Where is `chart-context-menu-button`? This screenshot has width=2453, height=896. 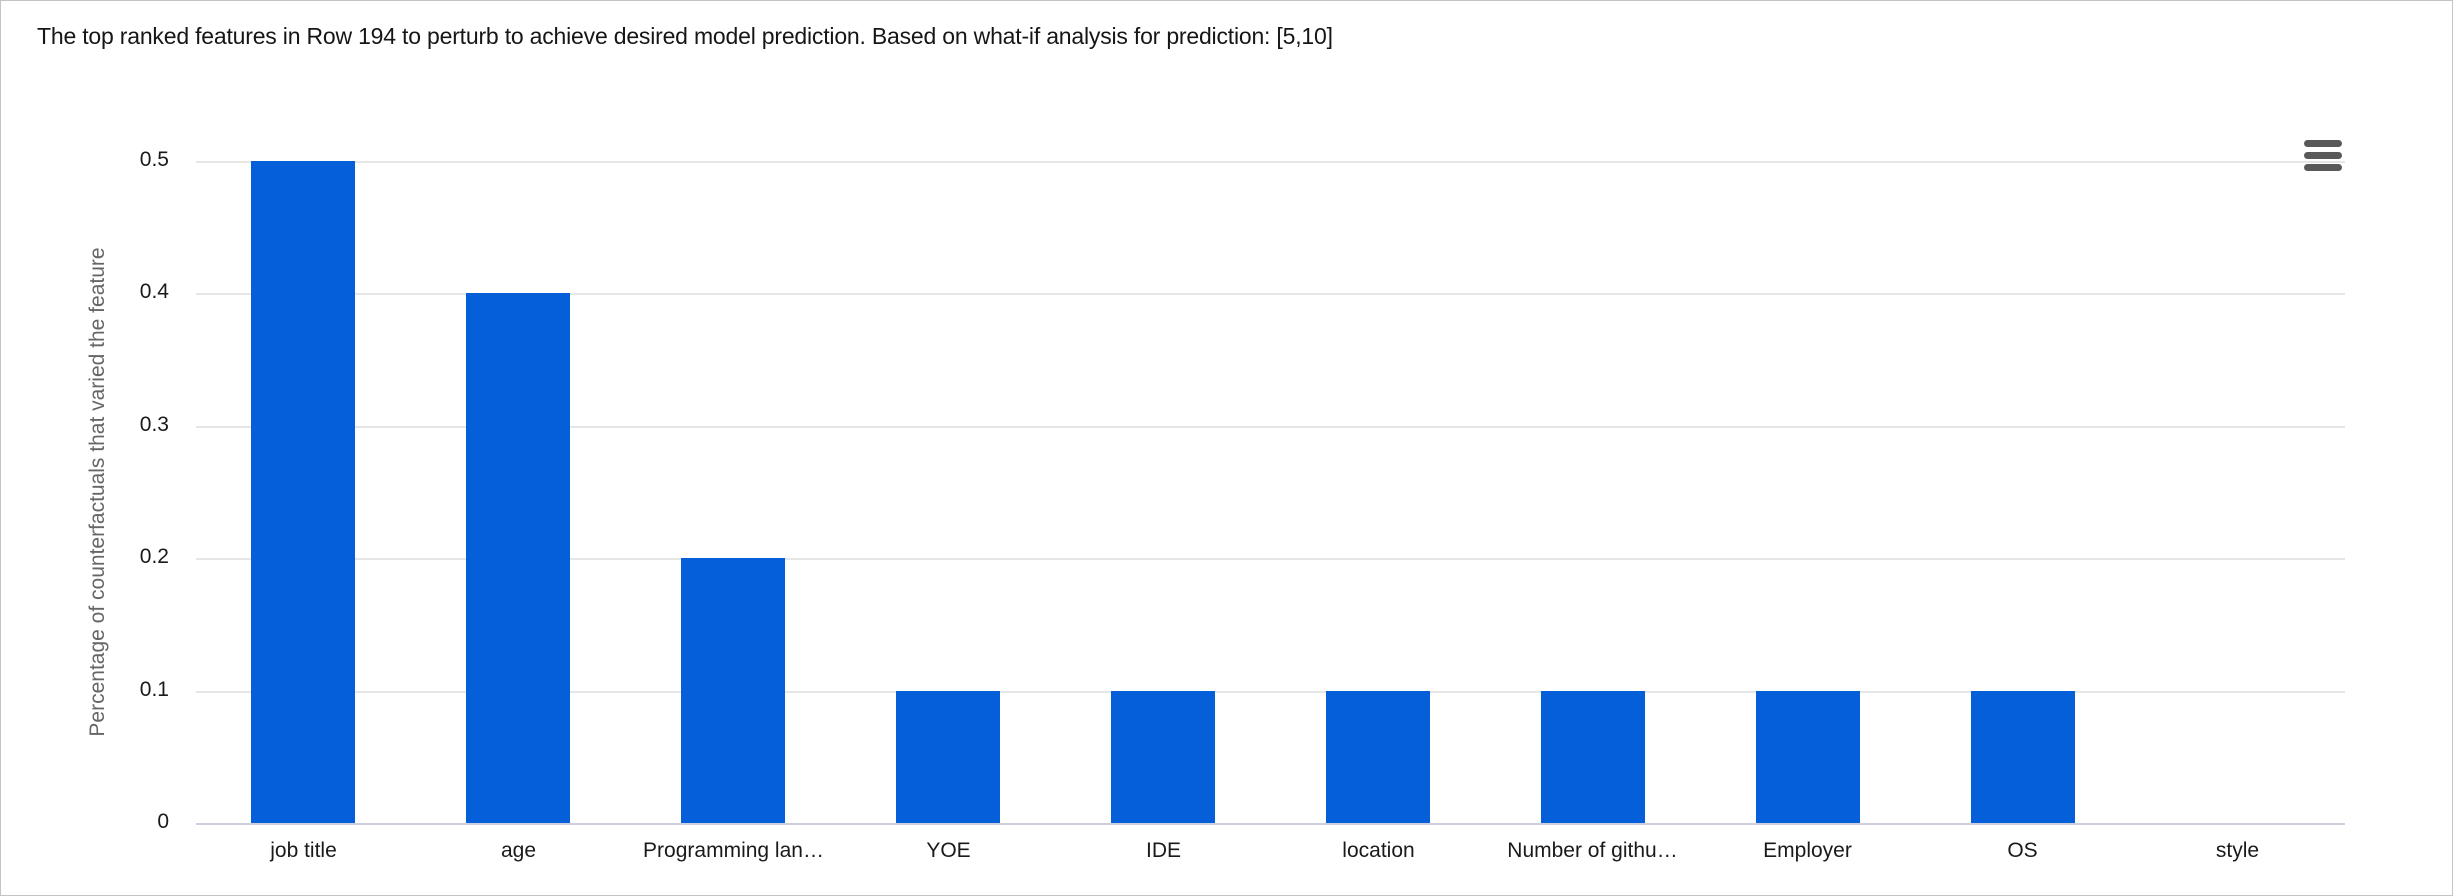
chart-context-menu-button is located at coordinates (2323, 153).